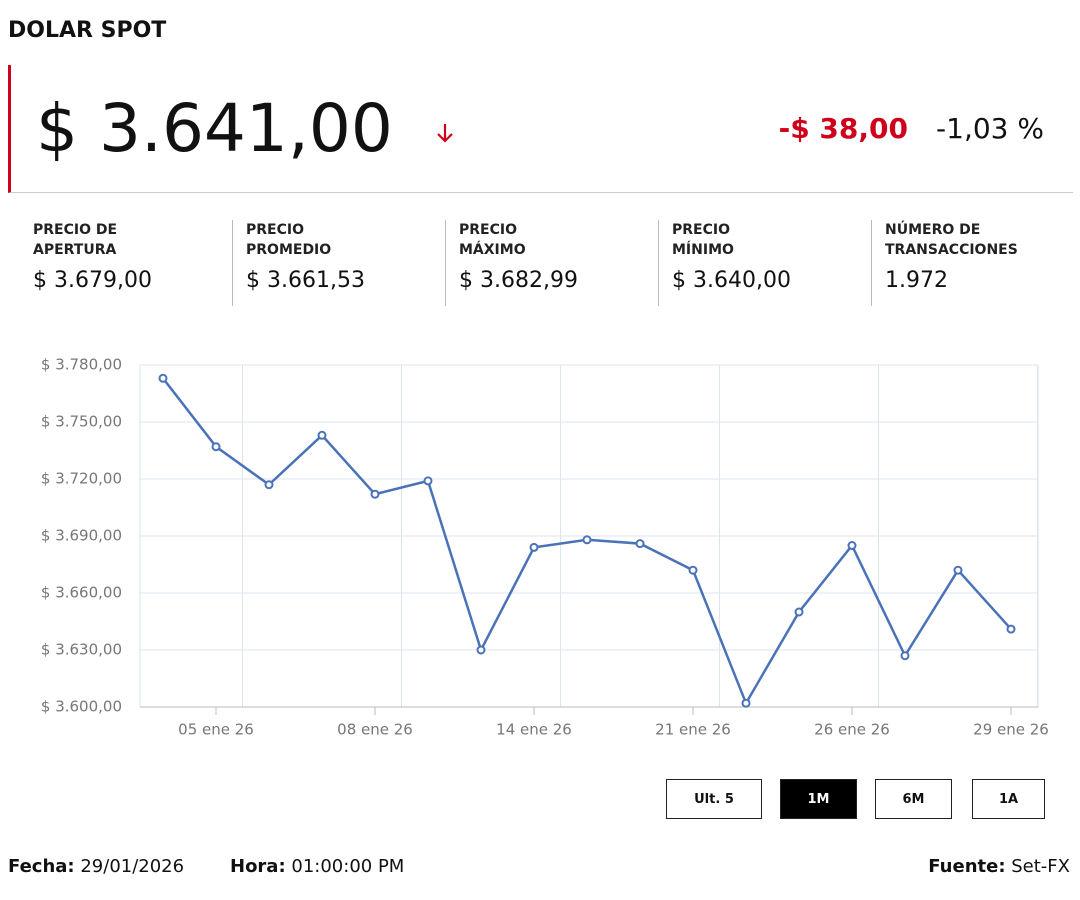 This screenshot has width=1080, height=900. What do you see at coordinates (41, 866) in the screenshot?
I see `date-label: Fecha:` at bounding box center [41, 866].